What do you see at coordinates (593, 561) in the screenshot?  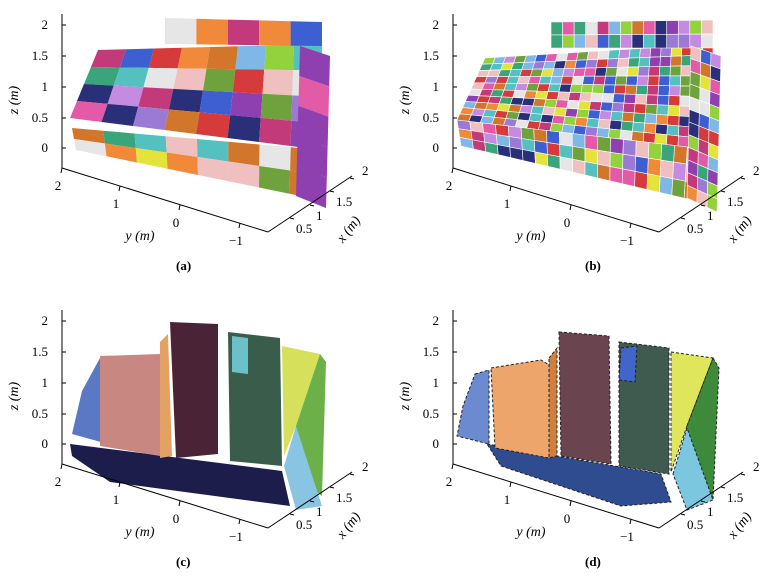 I see `panel-d-caption: (d)` at bounding box center [593, 561].